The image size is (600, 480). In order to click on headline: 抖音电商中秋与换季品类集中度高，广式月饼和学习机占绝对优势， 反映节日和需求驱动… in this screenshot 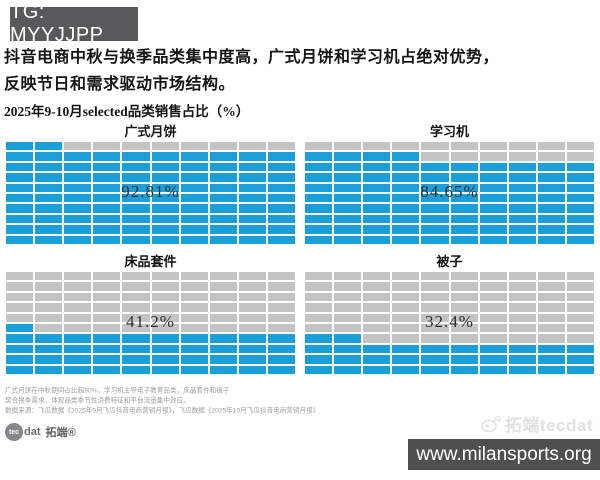, I will do `click(300, 71)`.